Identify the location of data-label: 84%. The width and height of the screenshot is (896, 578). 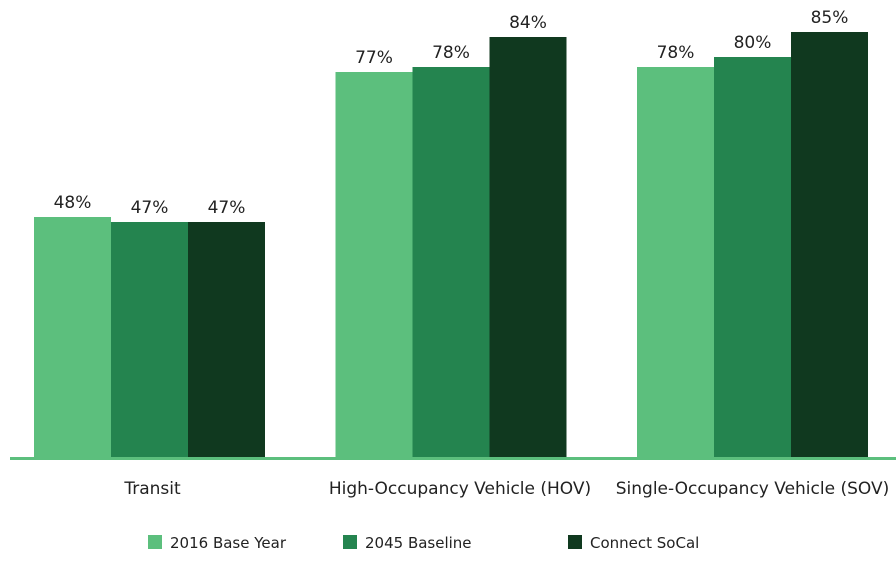
(528, 23).